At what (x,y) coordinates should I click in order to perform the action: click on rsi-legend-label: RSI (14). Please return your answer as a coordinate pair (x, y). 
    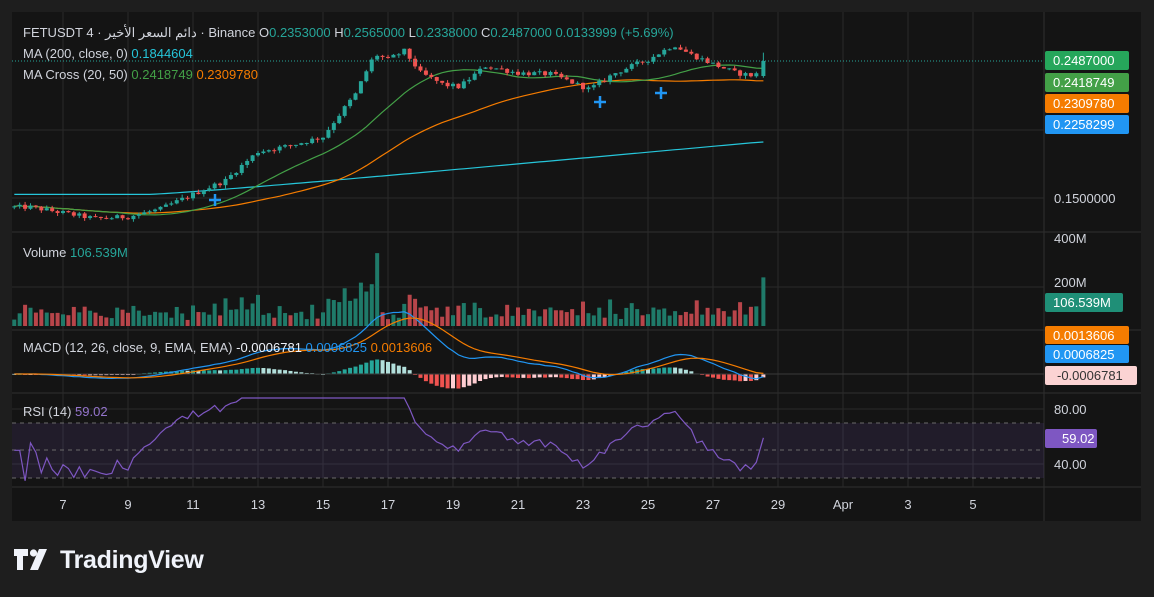
    Looking at the image, I should click on (47, 411).